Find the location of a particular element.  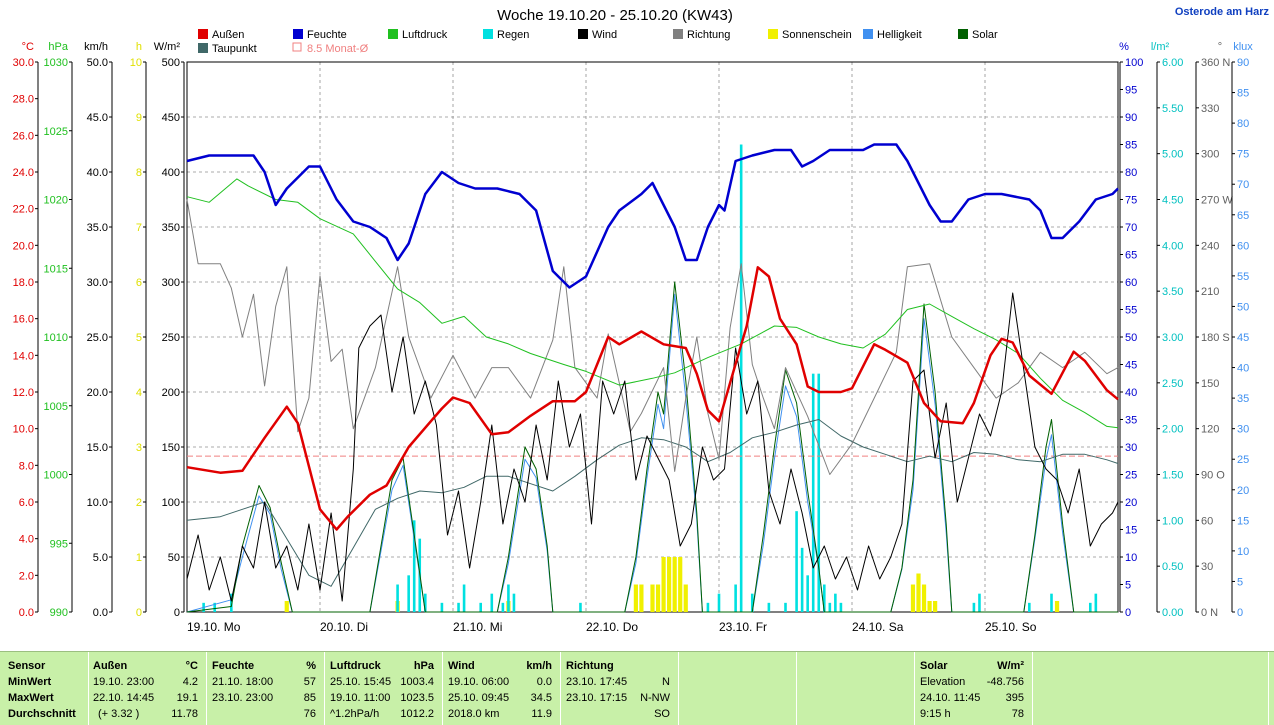

legend-item-feuchte: Feuchte is located at coordinates (320, 35).